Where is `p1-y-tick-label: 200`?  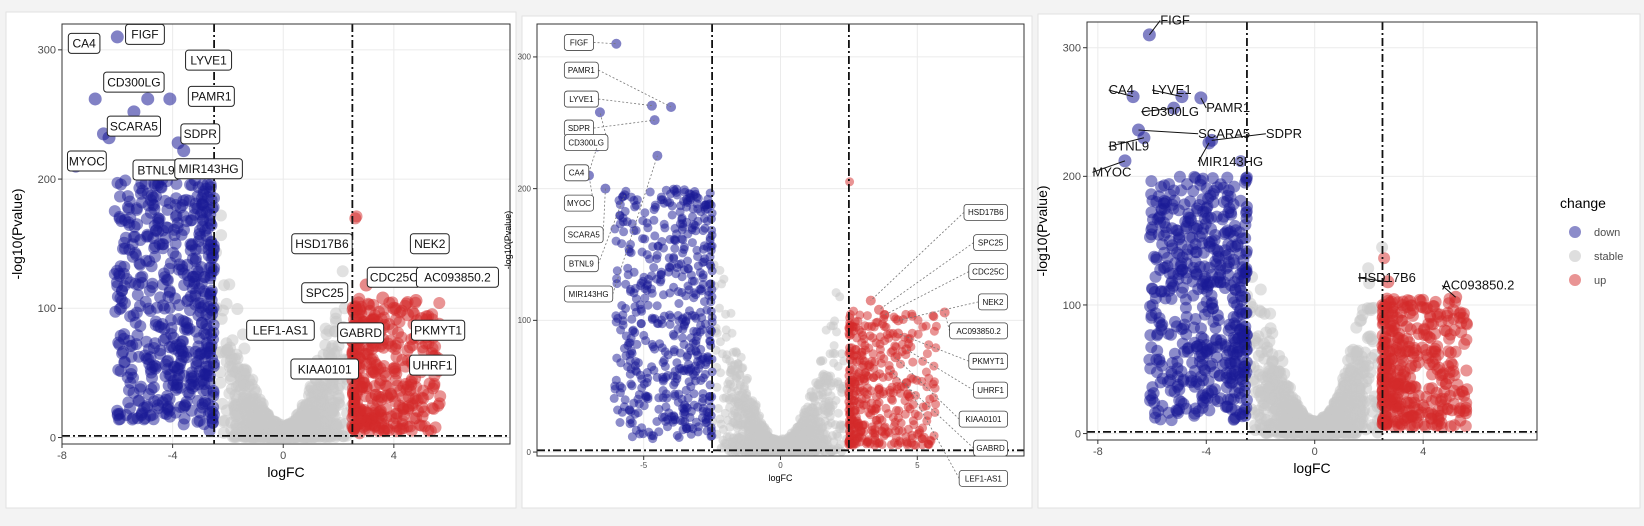 p1-y-tick-label: 200 is located at coordinates (47, 180).